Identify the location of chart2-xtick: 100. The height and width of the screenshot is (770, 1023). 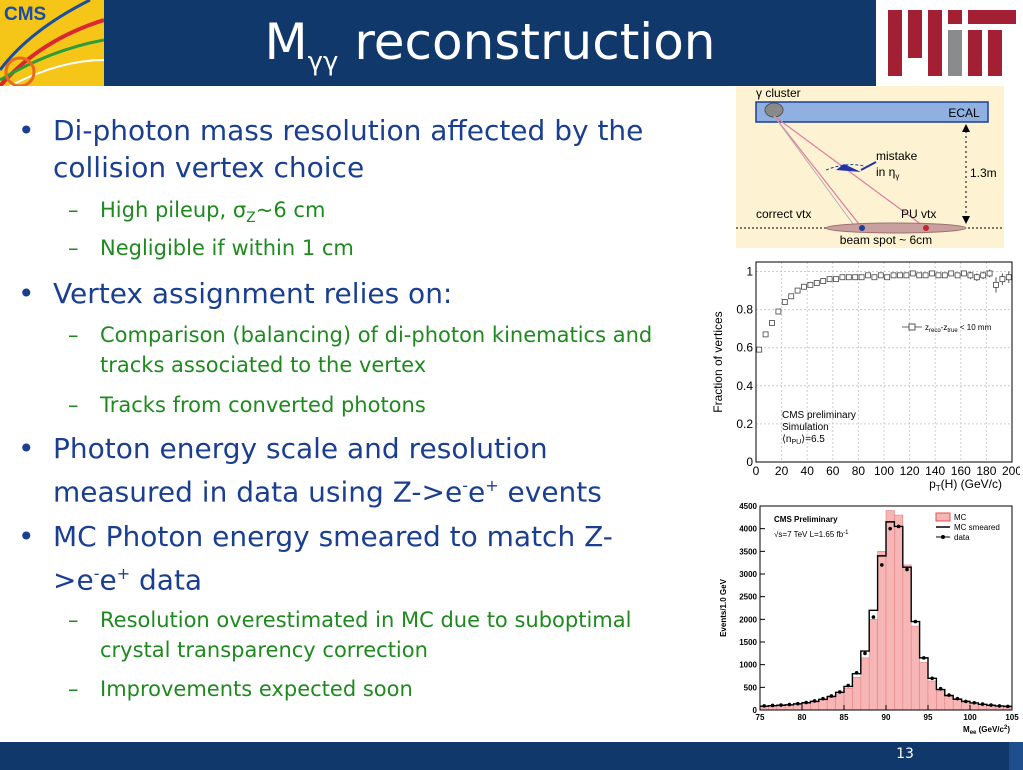
(970, 717).